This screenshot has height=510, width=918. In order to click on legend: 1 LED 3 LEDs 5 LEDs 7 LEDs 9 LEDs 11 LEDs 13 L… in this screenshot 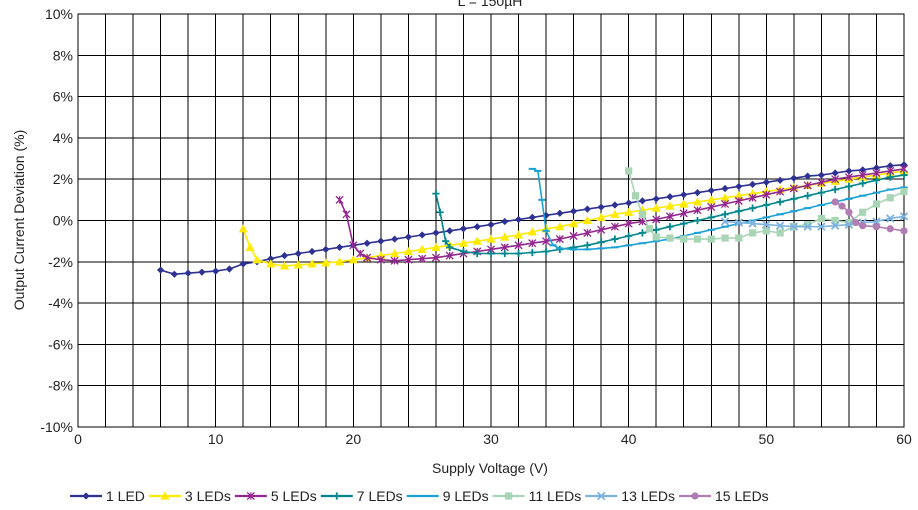, I will do `click(419, 496)`.